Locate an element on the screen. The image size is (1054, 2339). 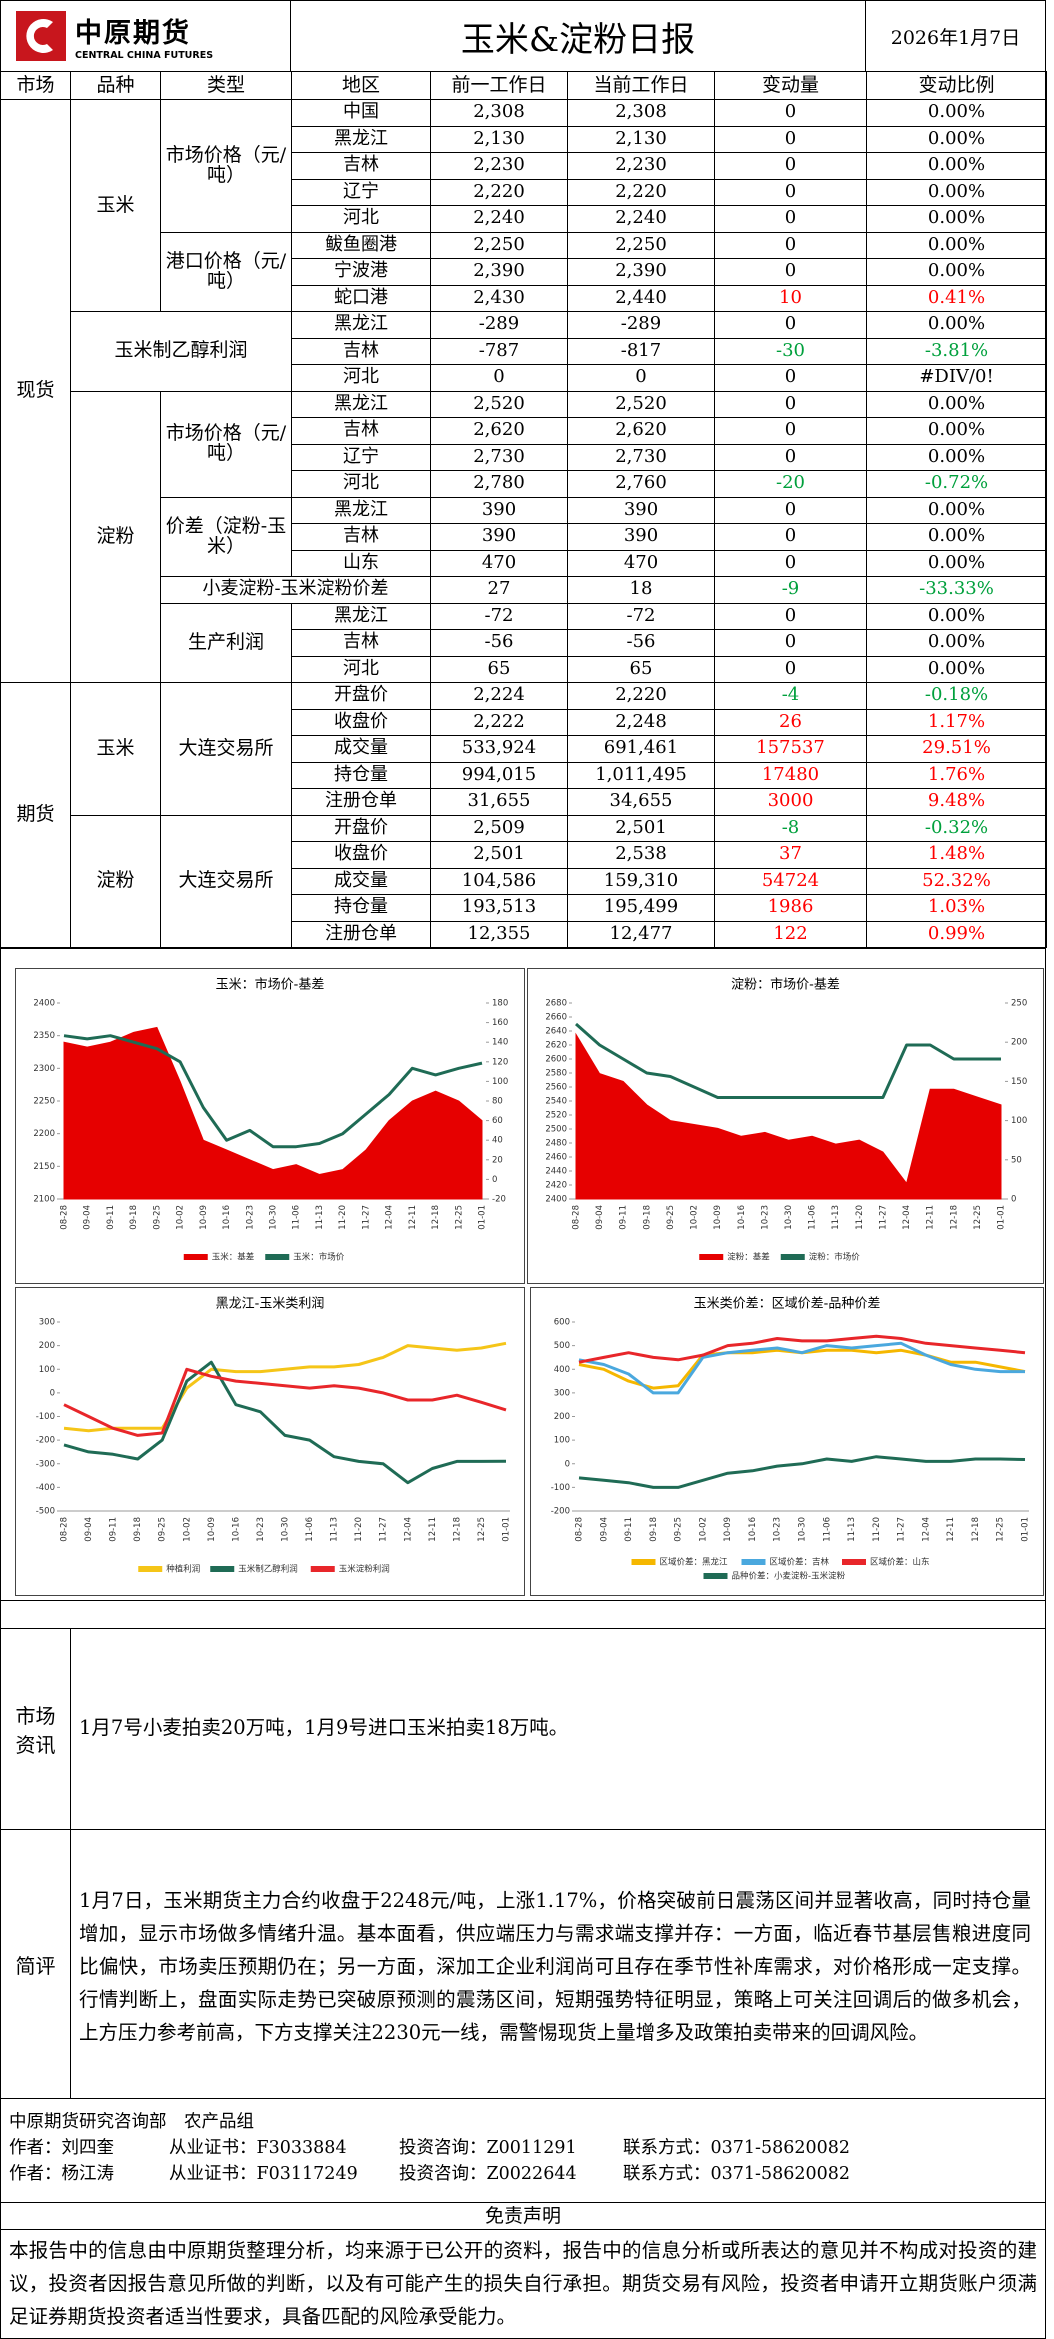
disclaimer-title: 免责声明 is located at coordinates (523, 2216).